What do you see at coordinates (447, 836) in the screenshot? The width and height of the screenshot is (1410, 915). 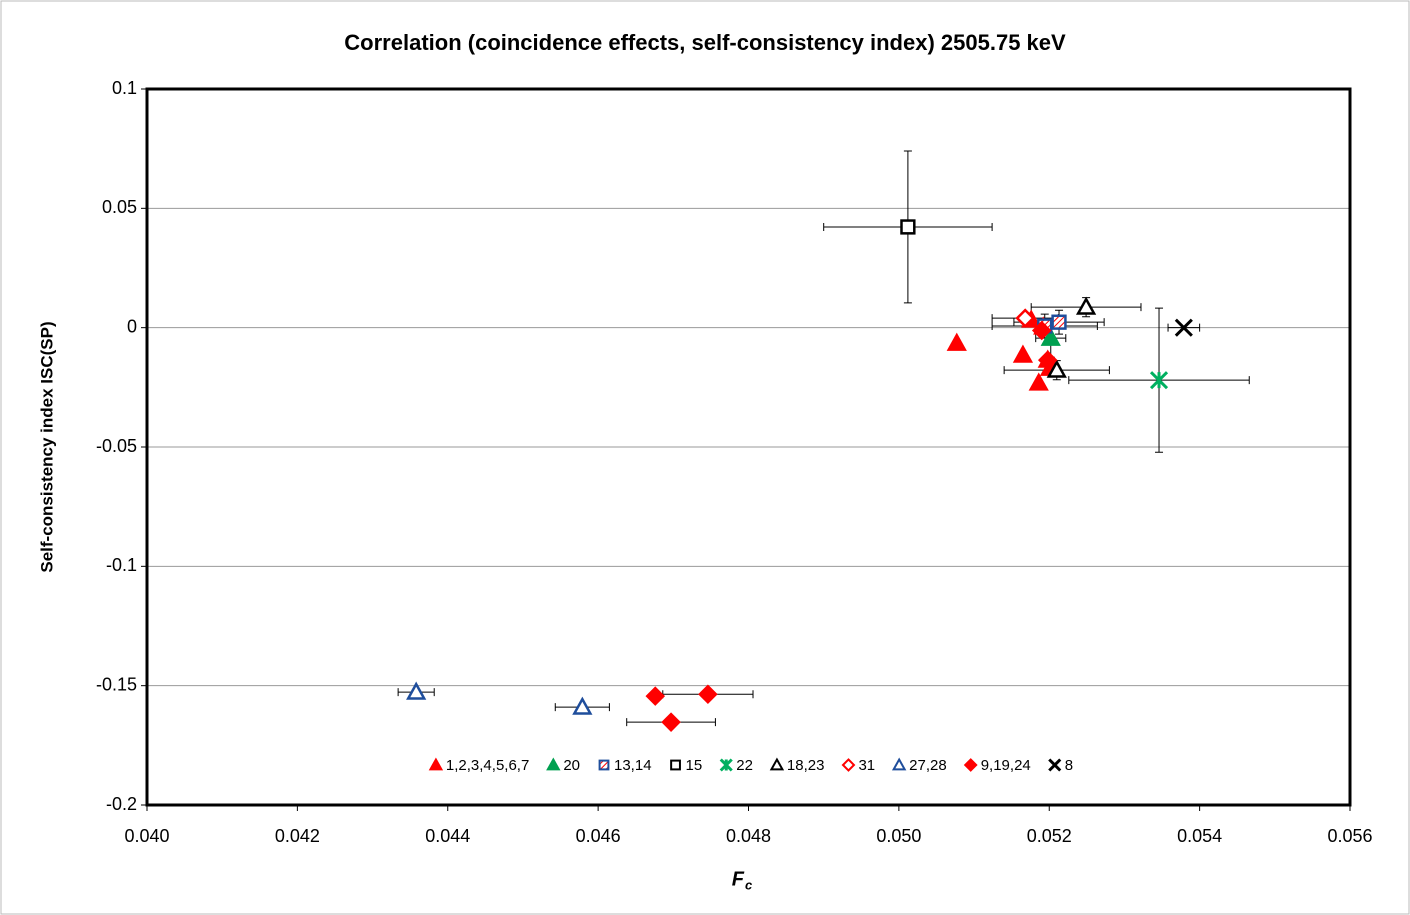 I see `x-tick-label: 0.044` at bounding box center [447, 836].